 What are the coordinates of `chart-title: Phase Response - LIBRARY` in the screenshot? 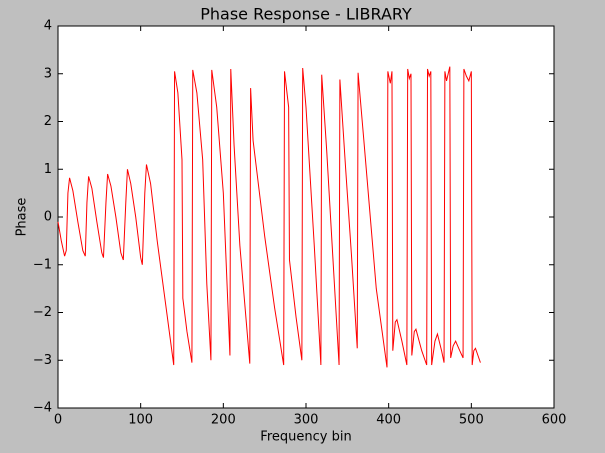 It's located at (306, 14).